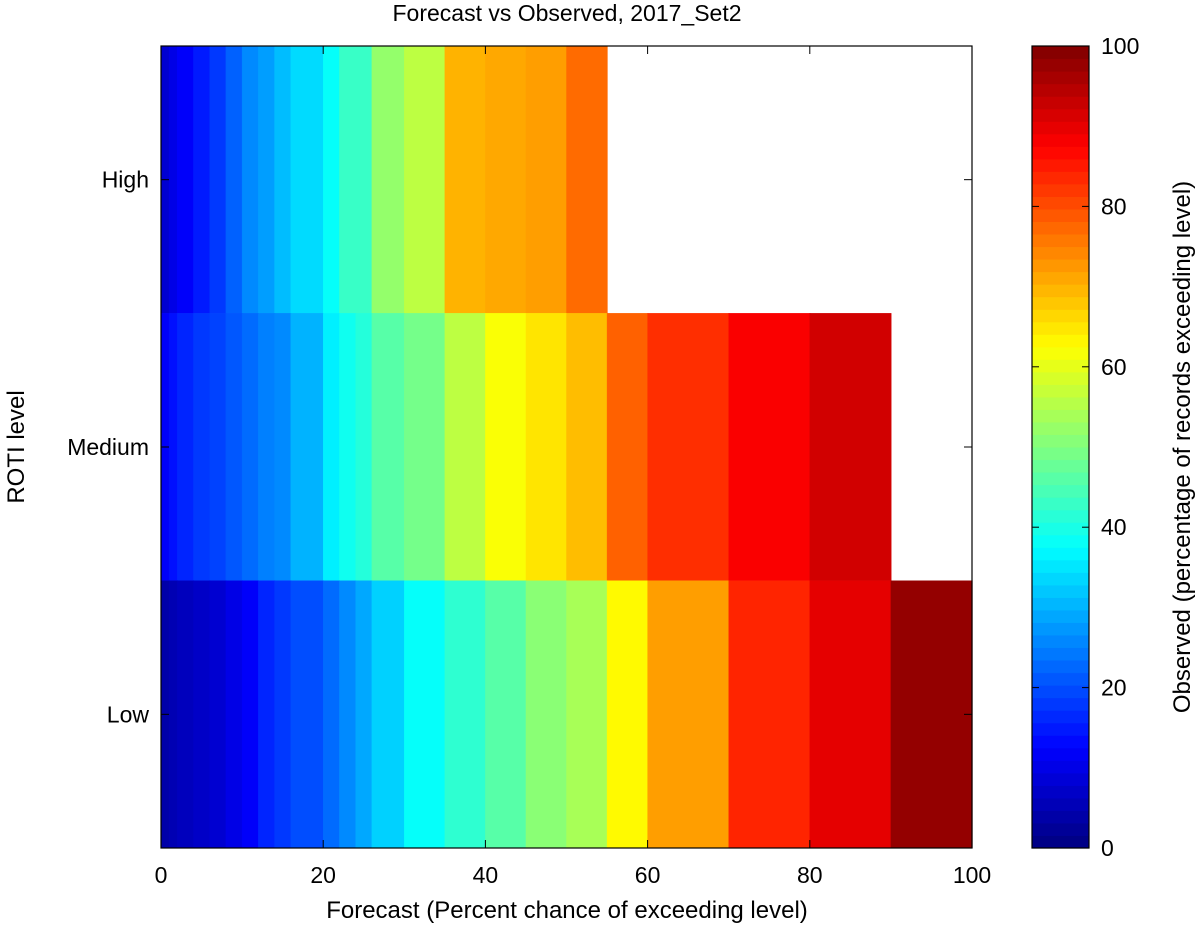 Image resolution: width=1200 pixels, height=940 pixels. Describe the element at coordinates (125, 180) in the screenshot. I see `y-tick-label-high: High` at that location.